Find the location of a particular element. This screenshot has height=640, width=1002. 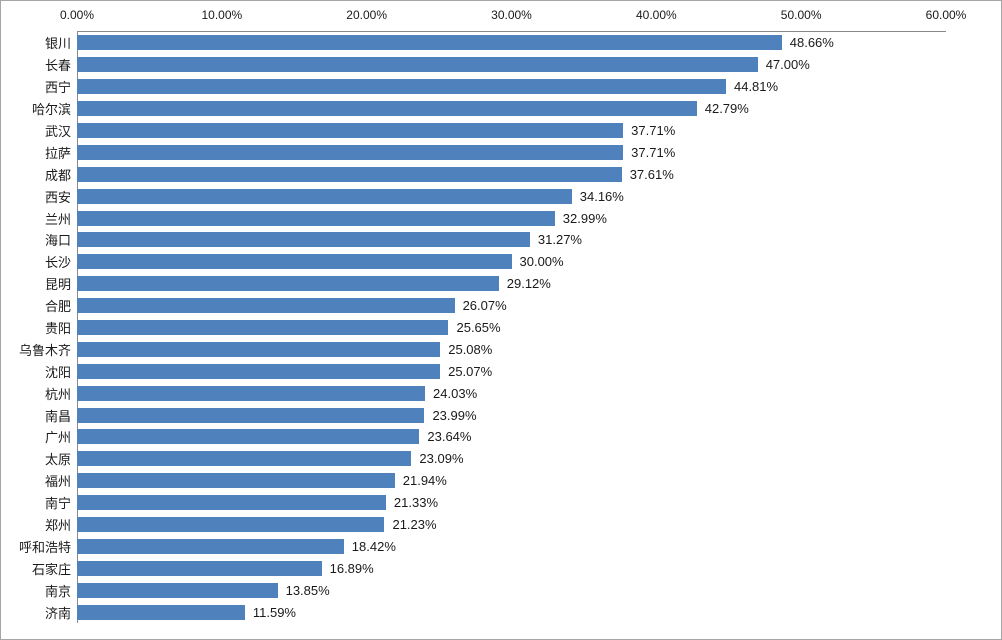

value-label: 31.27% is located at coordinates (559, 240).